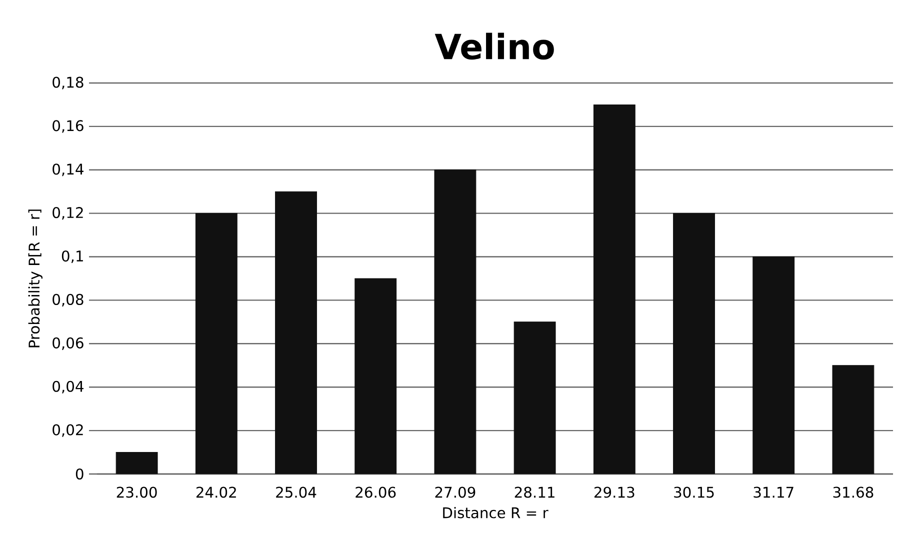 This screenshot has width=912, height=552. I want to click on x-axis-title: Distance R = r, so click(495, 512).